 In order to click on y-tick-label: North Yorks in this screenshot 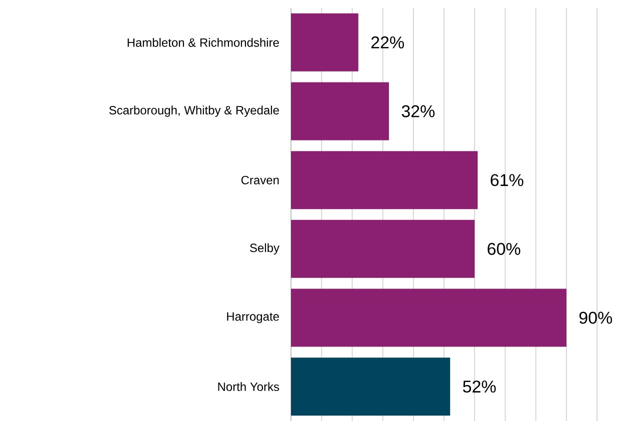, I will do `click(249, 387)`.